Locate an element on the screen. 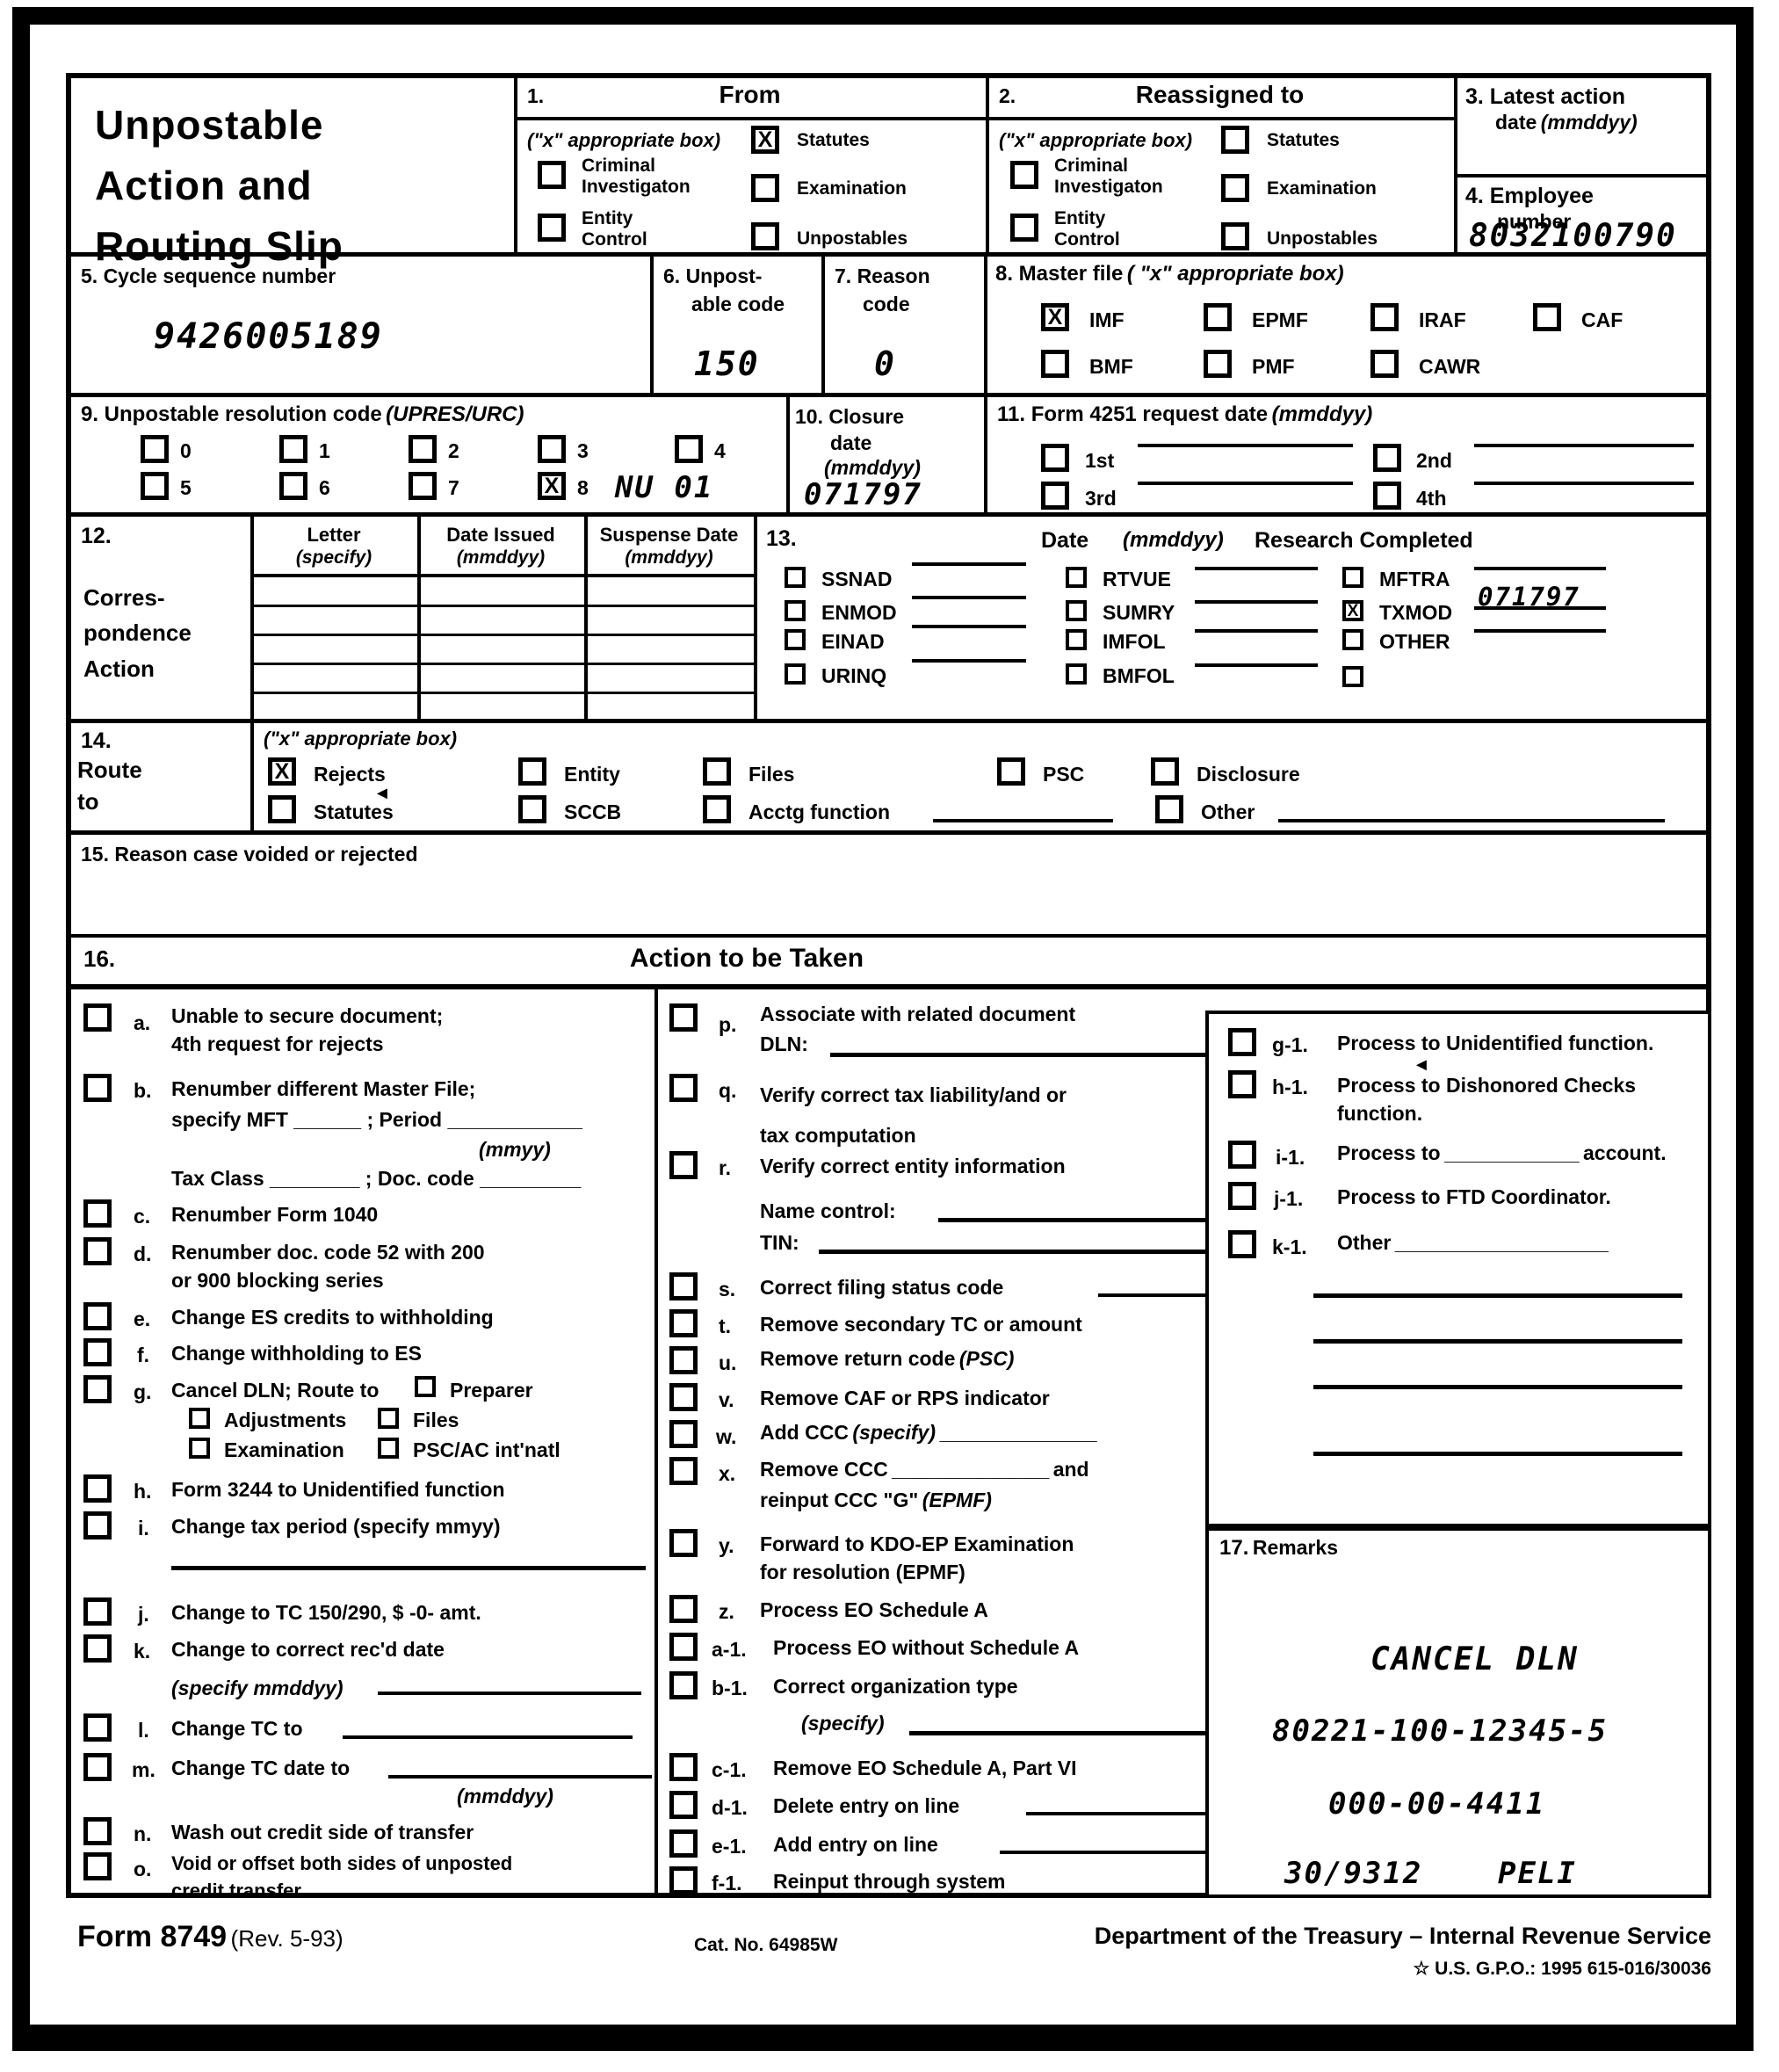 This screenshot has height=2072, width=1779. checkbox-label: Examination is located at coordinates (284, 1449).